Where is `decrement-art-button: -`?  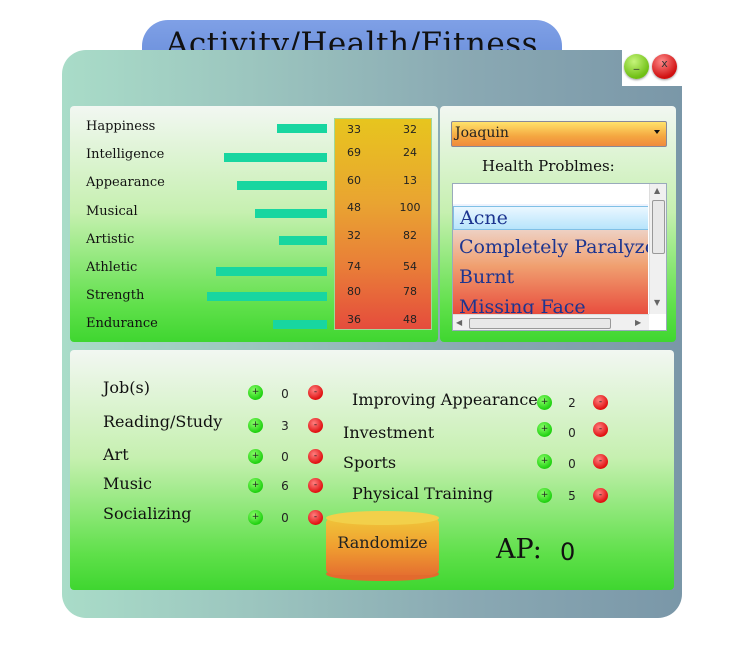
decrement-art-button: - is located at coordinates (315, 456).